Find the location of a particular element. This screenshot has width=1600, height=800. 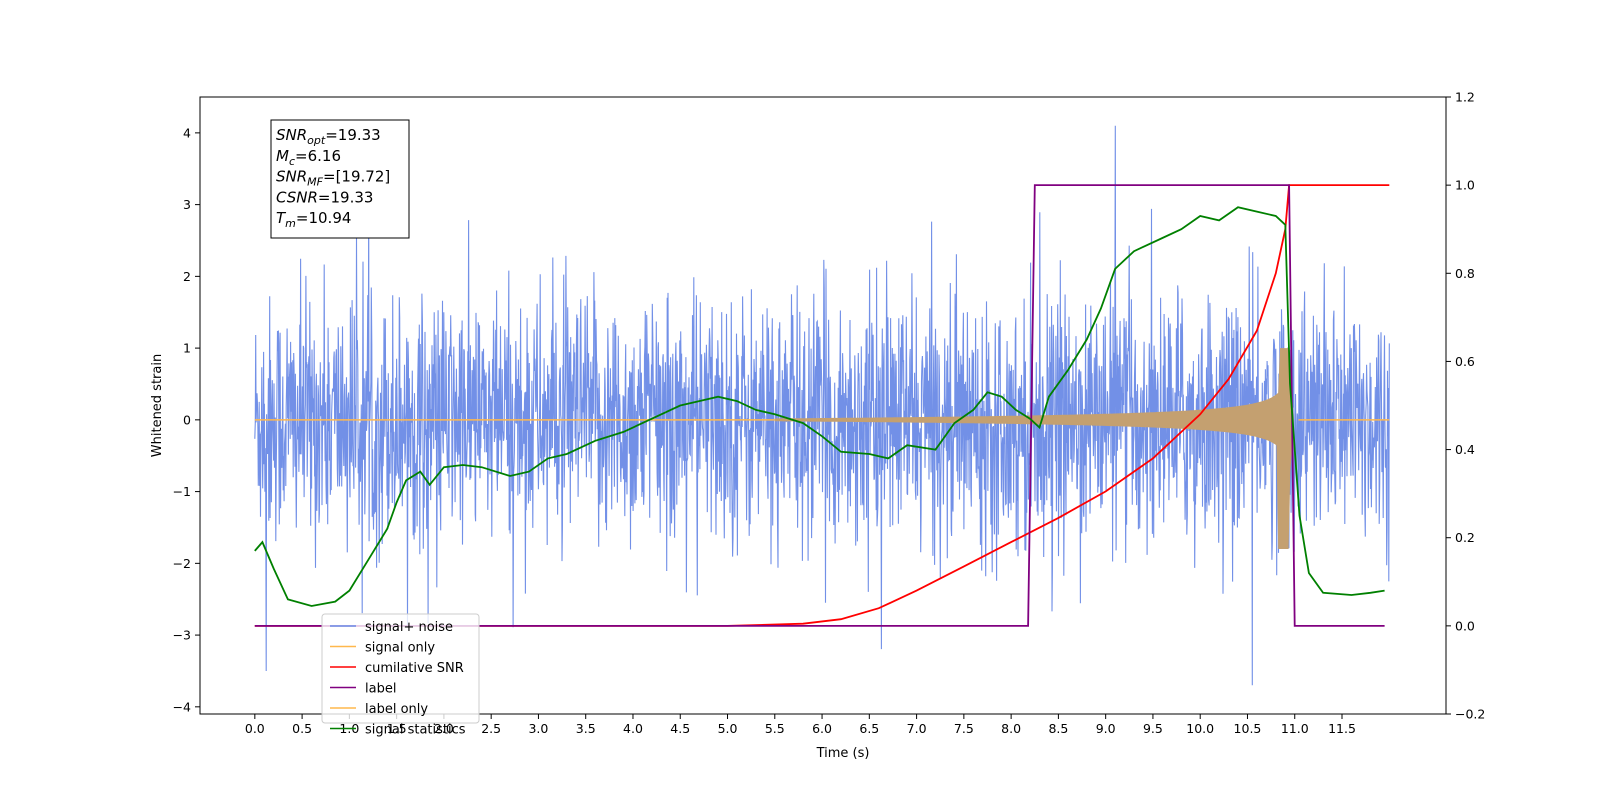

legend-entry: cumilative SNR is located at coordinates (414, 668).